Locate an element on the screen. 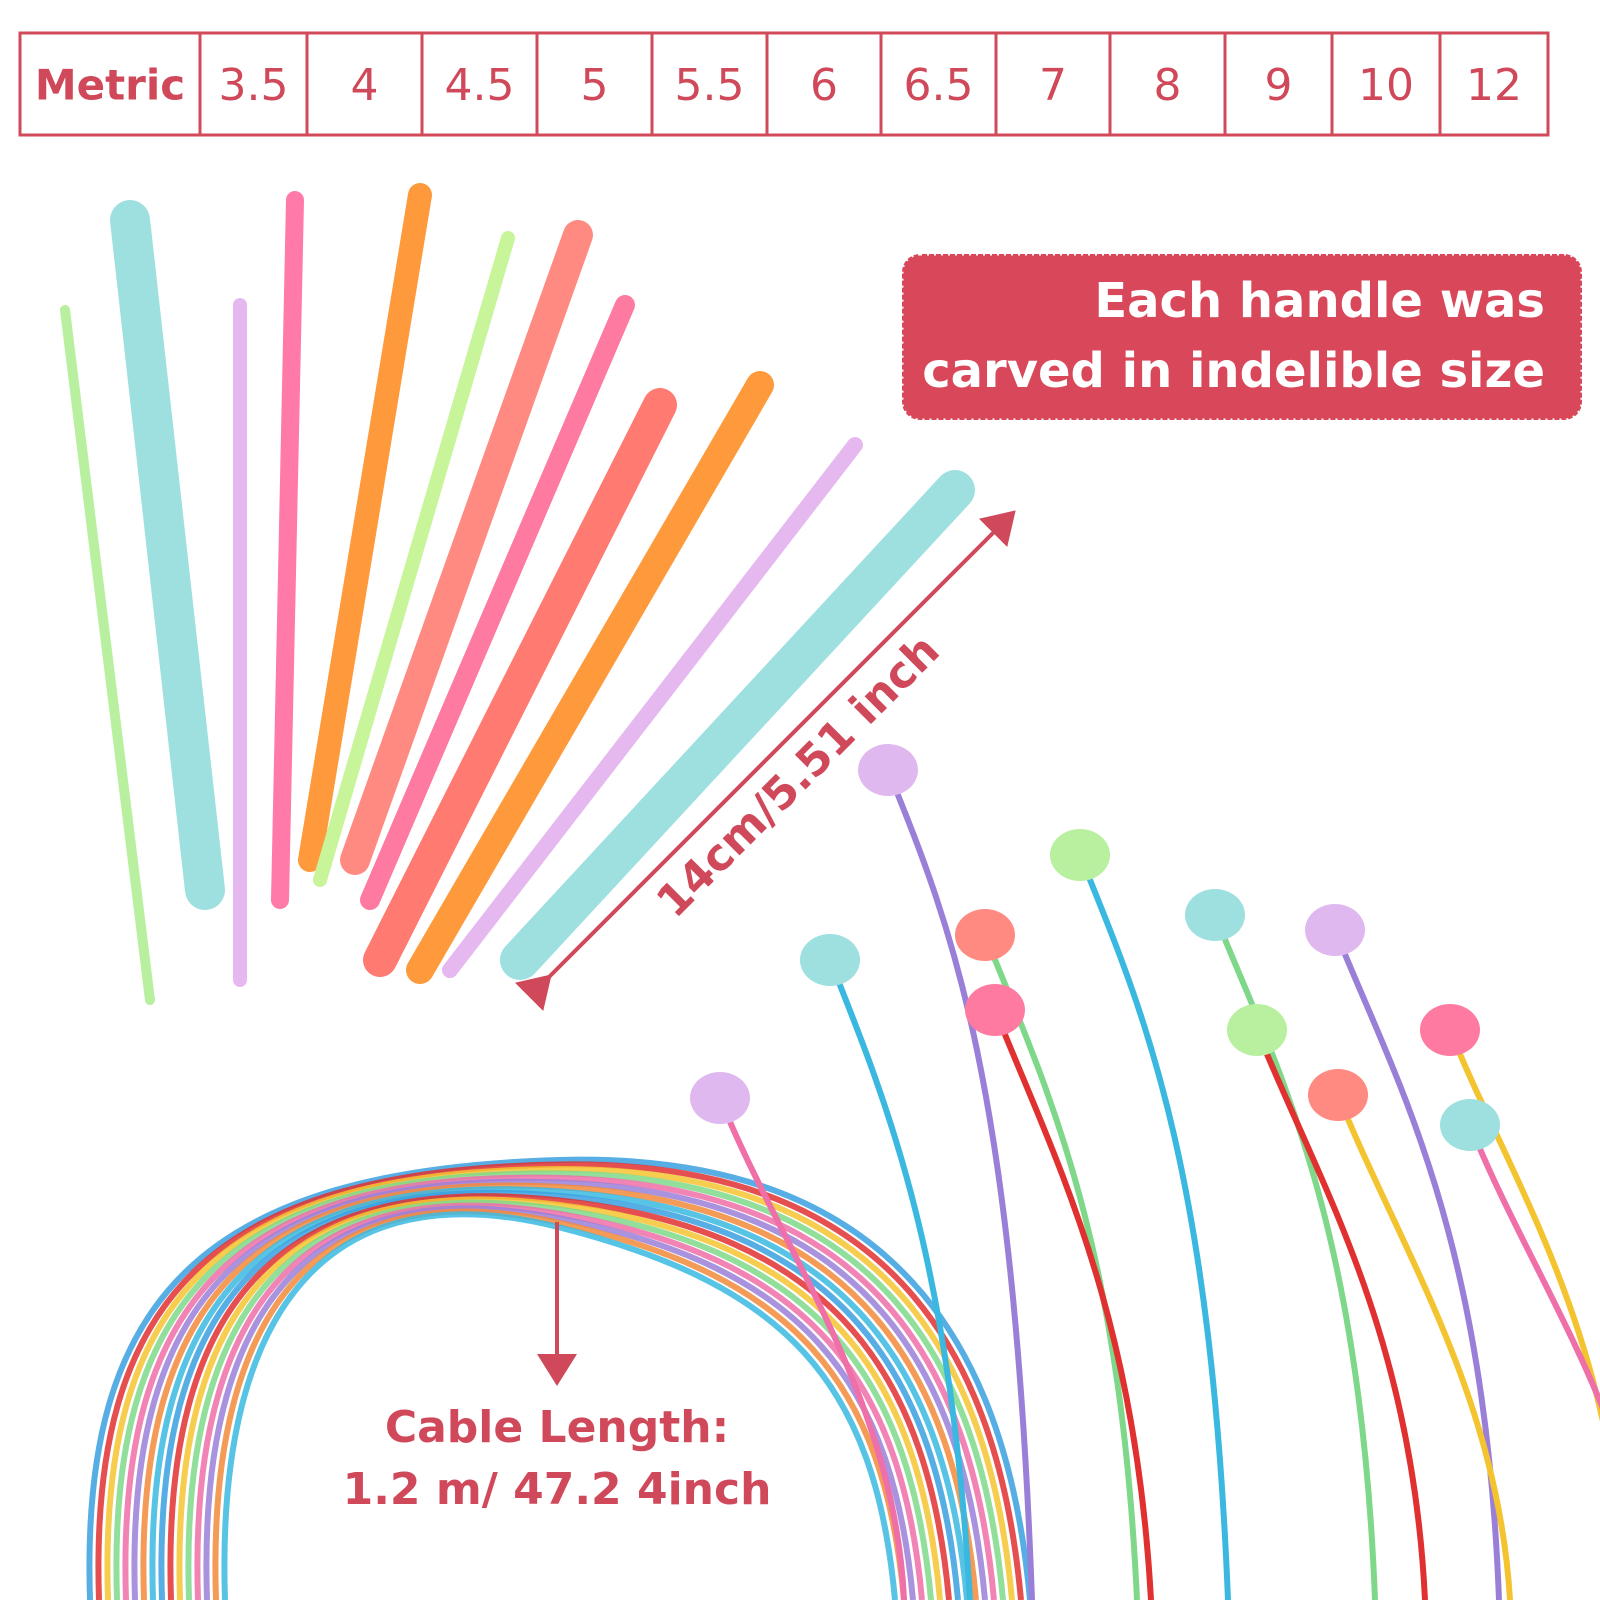 Image resolution: width=1600 pixels, height=1600 pixels. banner-line: Each handle was is located at coordinates (1319, 301).